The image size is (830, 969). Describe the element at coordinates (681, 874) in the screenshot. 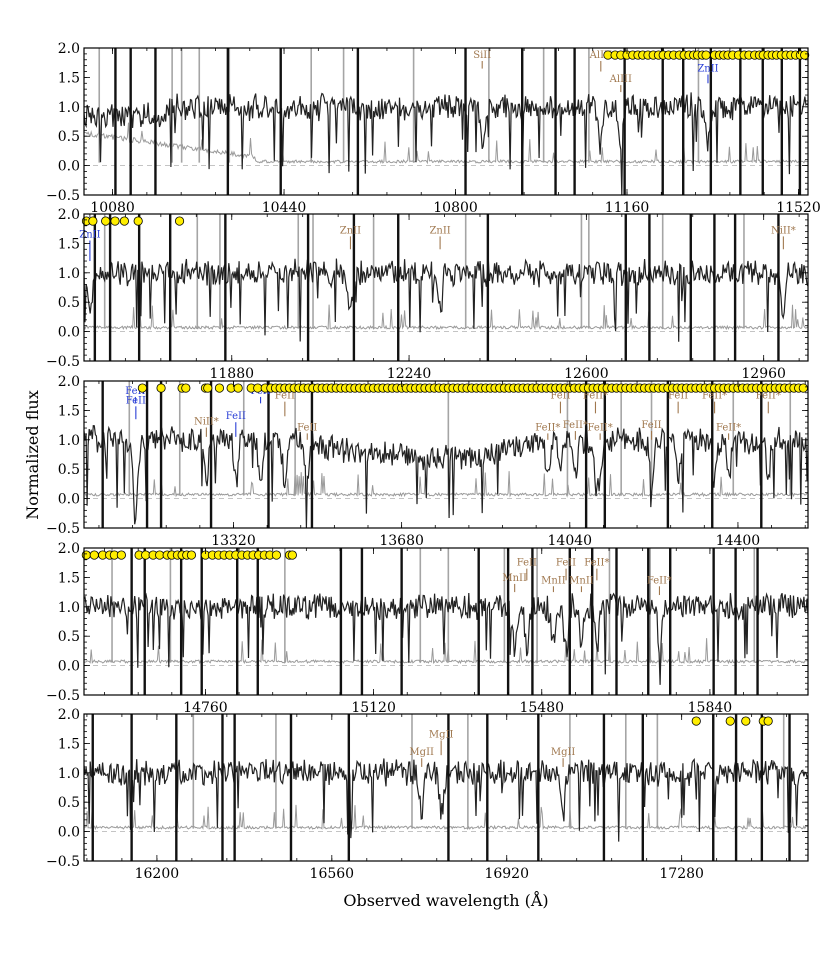

I see `x-tick-label: 17280` at that location.